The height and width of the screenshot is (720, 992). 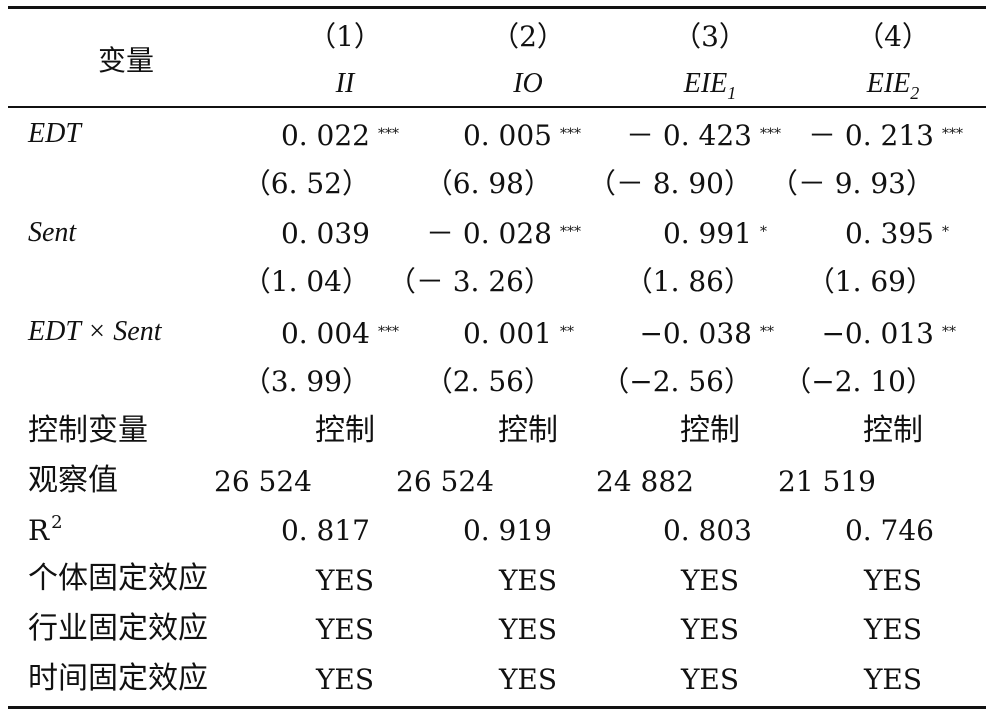 What do you see at coordinates (118, 628) in the screenshot?
I see `row-label-industry-fe: 行业固定效应` at bounding box center [118, 628].